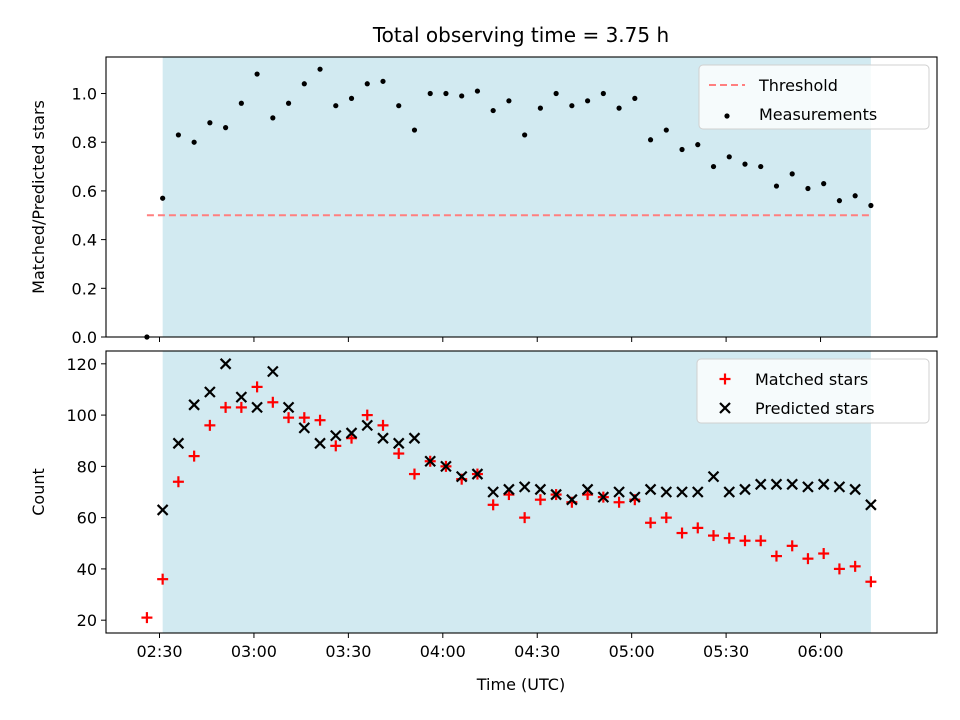 Image resolution: width=960 pixels, height=720 pixels. Describe the element at coordinates (820, 651) in the screenshot. I see `x-tick-label: 06:00` at that location.